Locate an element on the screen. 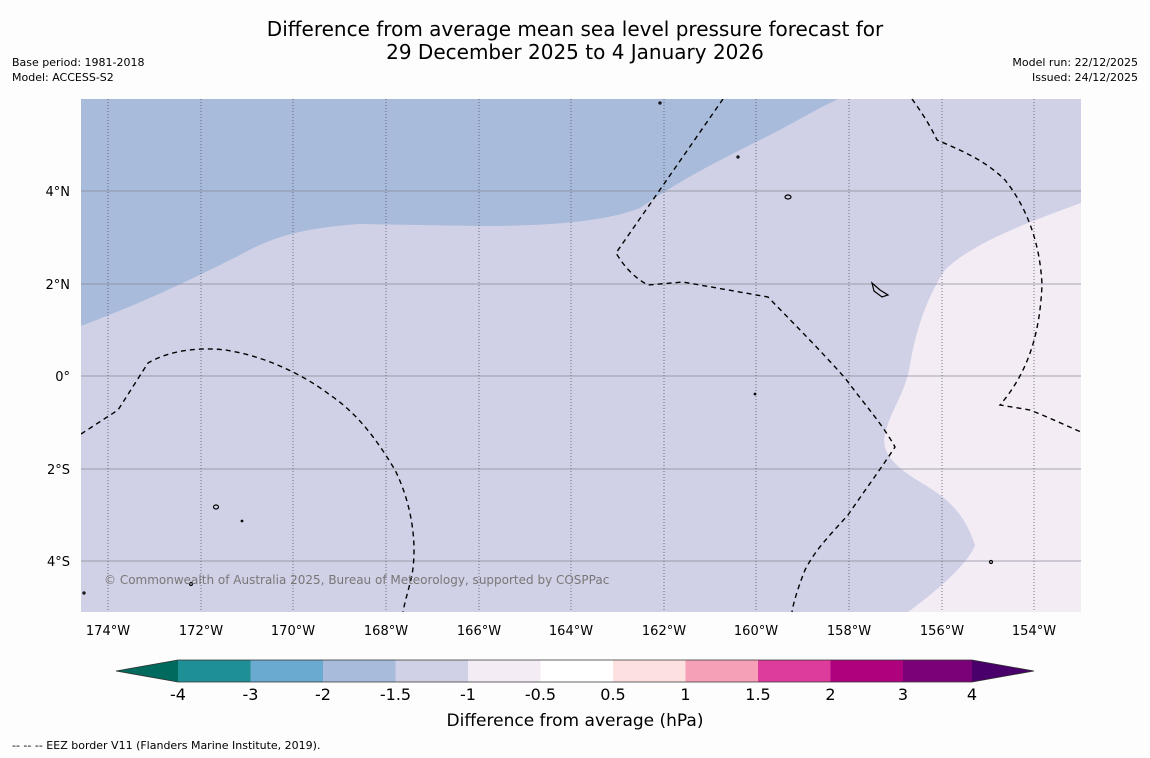 Image resolution: width=1150 pixels, height=758 pixels. meta-right: Model run: 22/12/2025 Issued: 24/12/2025 is located at coordinates (1075, 70).